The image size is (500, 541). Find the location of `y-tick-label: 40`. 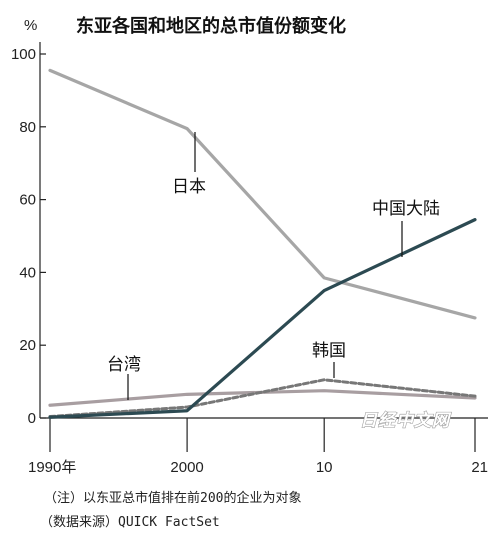

y-tick-label: 40 is located at coordinates (27, 272).